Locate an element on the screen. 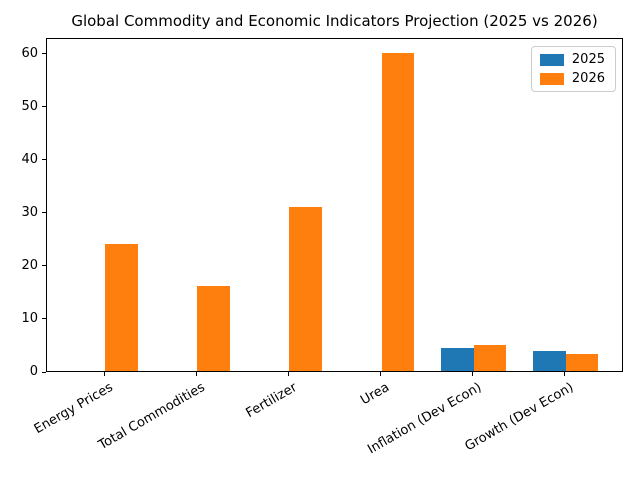  legend-swatch-2026 is located at coordinates (551, 78).